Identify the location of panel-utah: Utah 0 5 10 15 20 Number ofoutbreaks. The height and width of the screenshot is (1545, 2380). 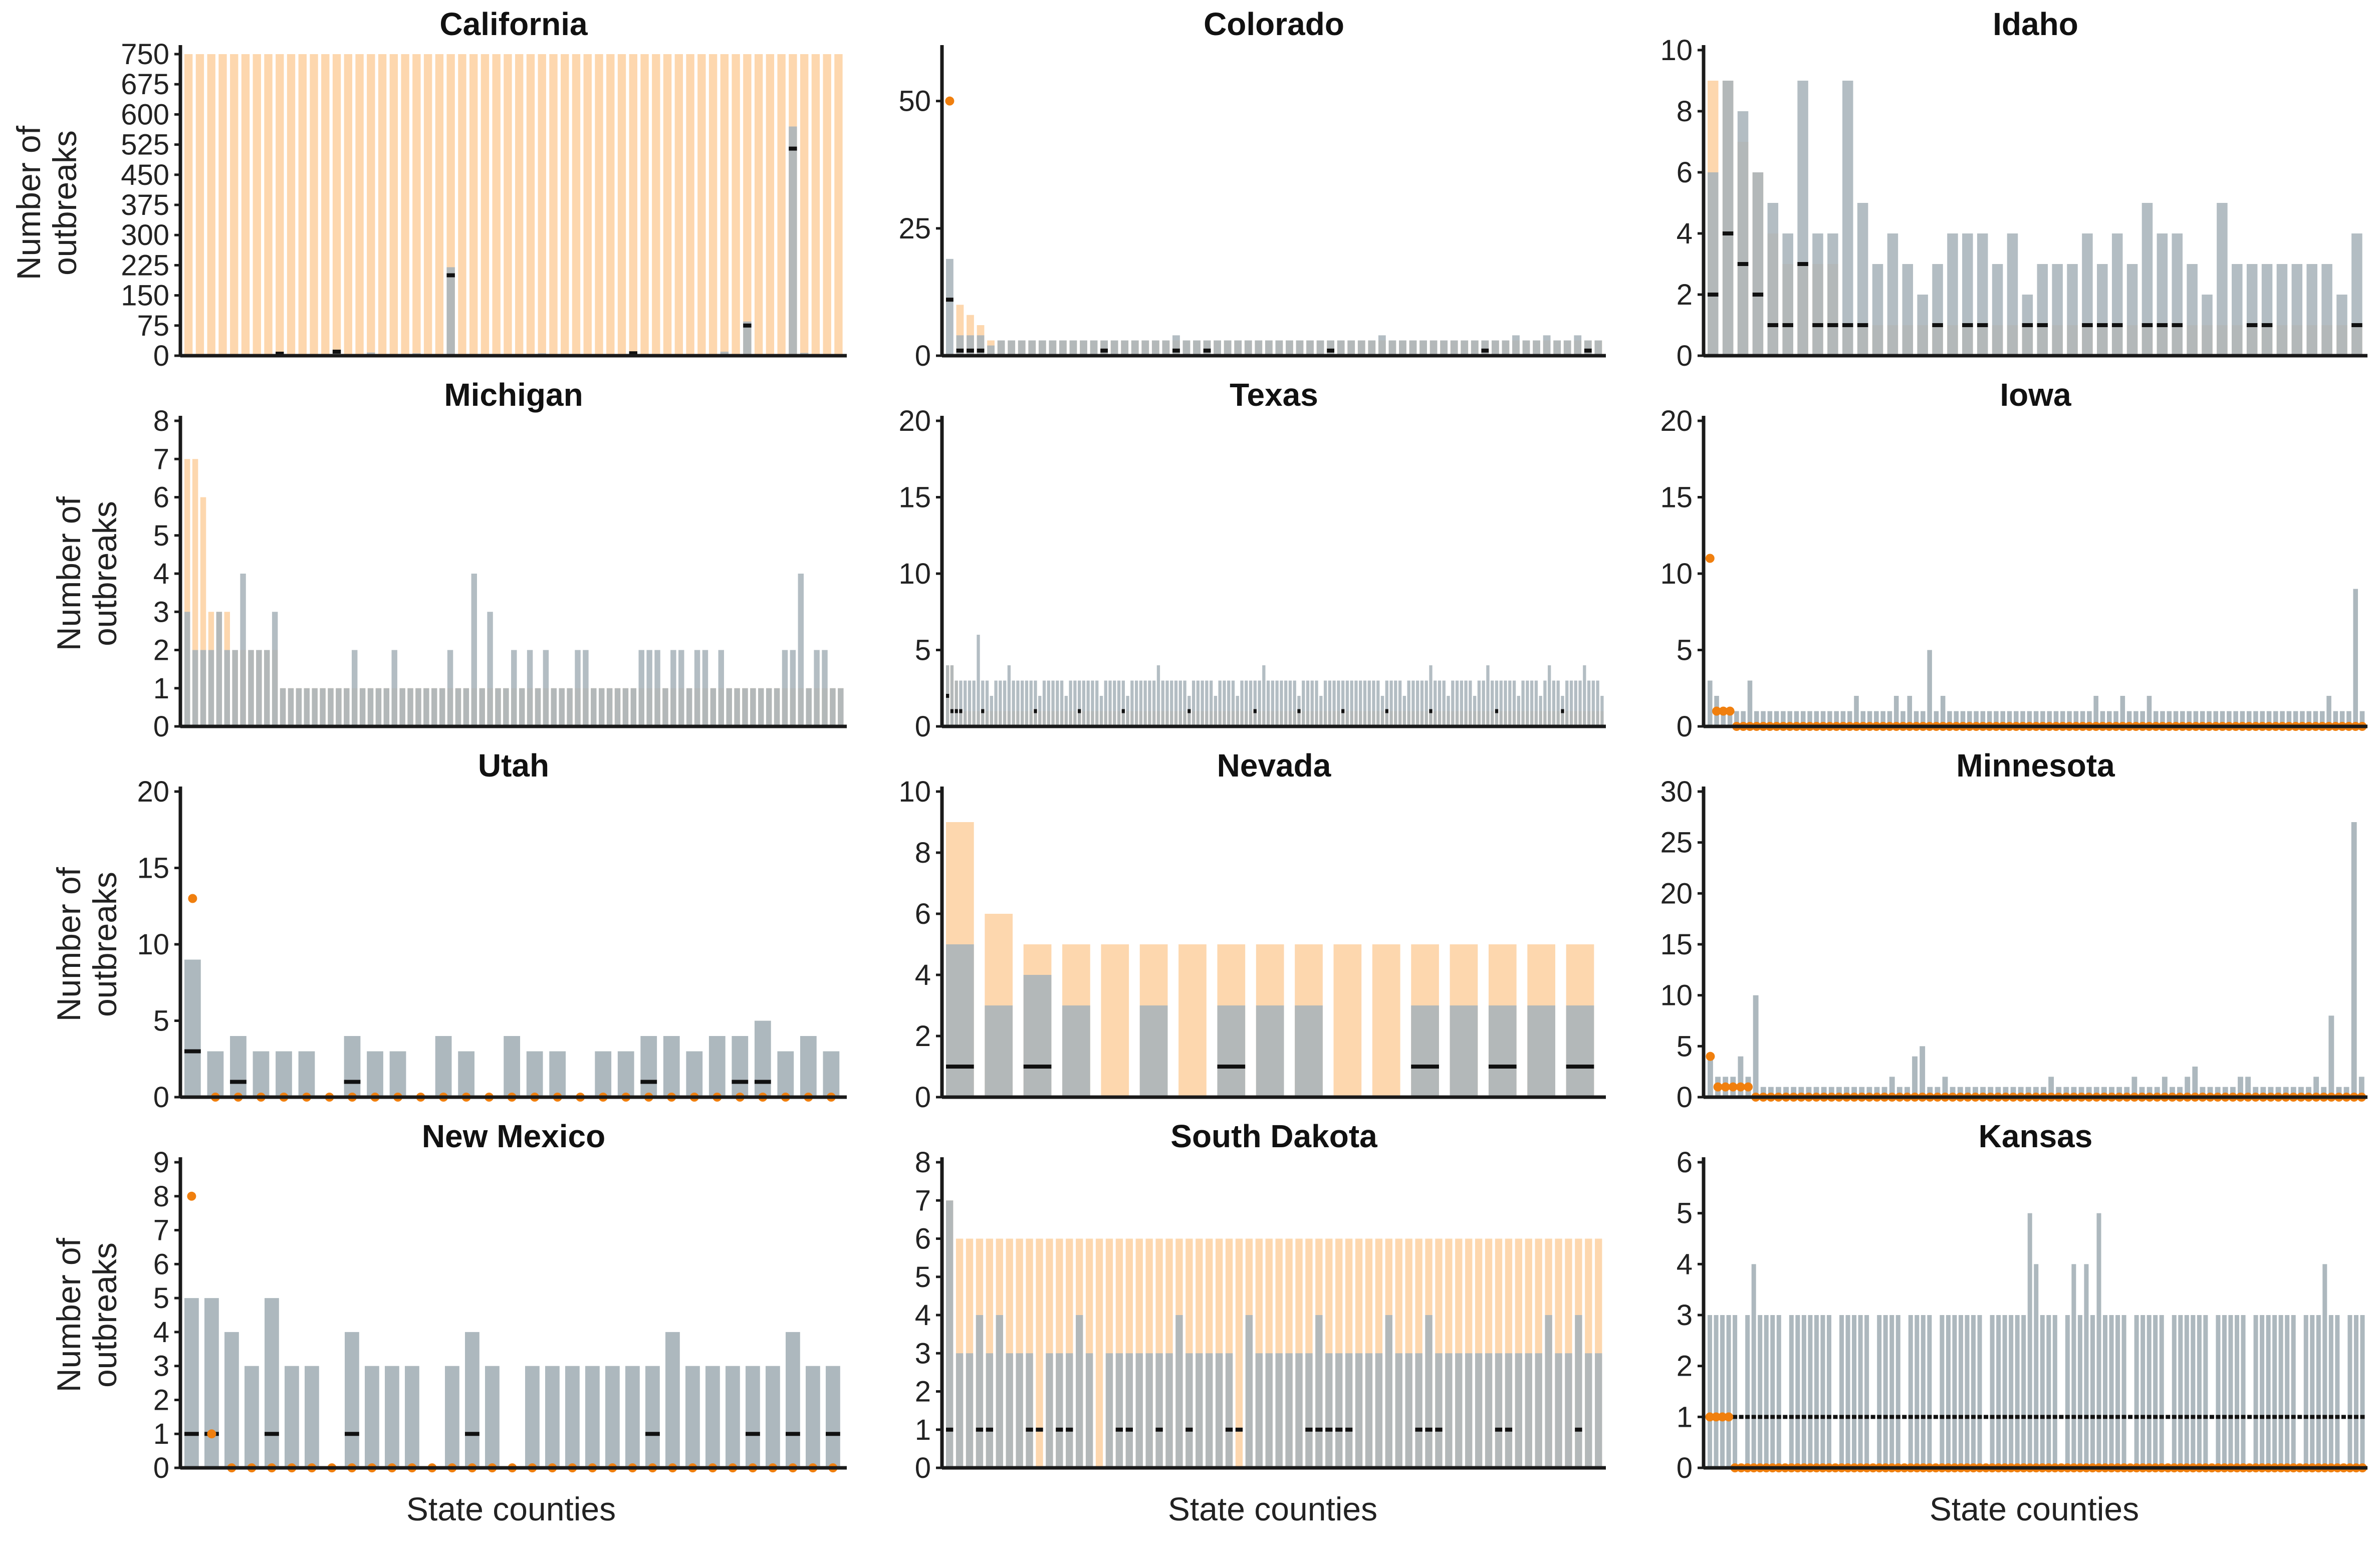
(449, 930).